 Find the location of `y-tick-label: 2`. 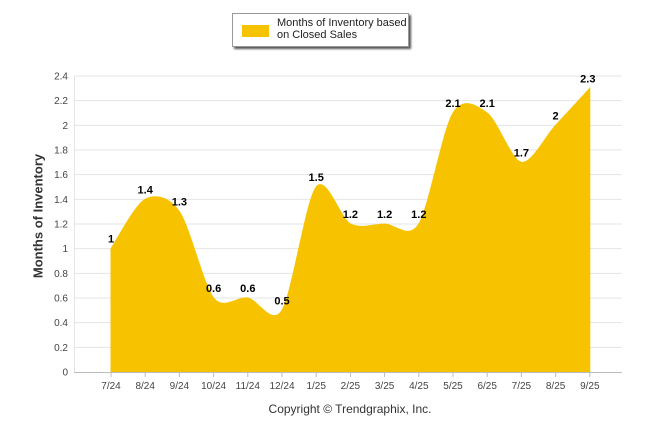

y-tick-label: 2 is located at coordinates (65, 126).